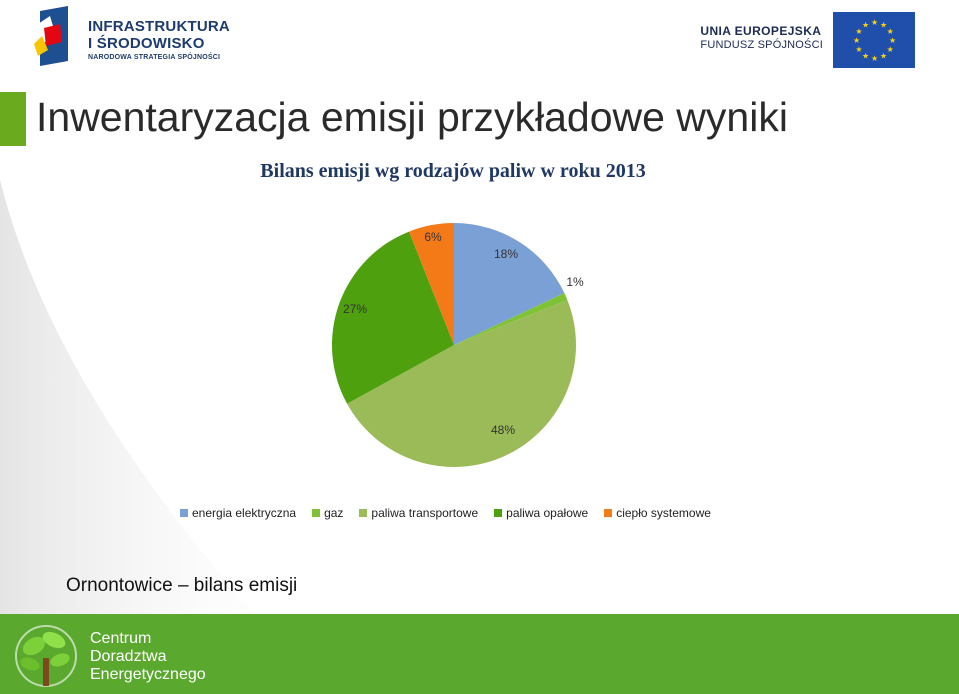 The image size is (959, 694). I want to click on legend-label: paliwa opałowe, so click(547, 513).